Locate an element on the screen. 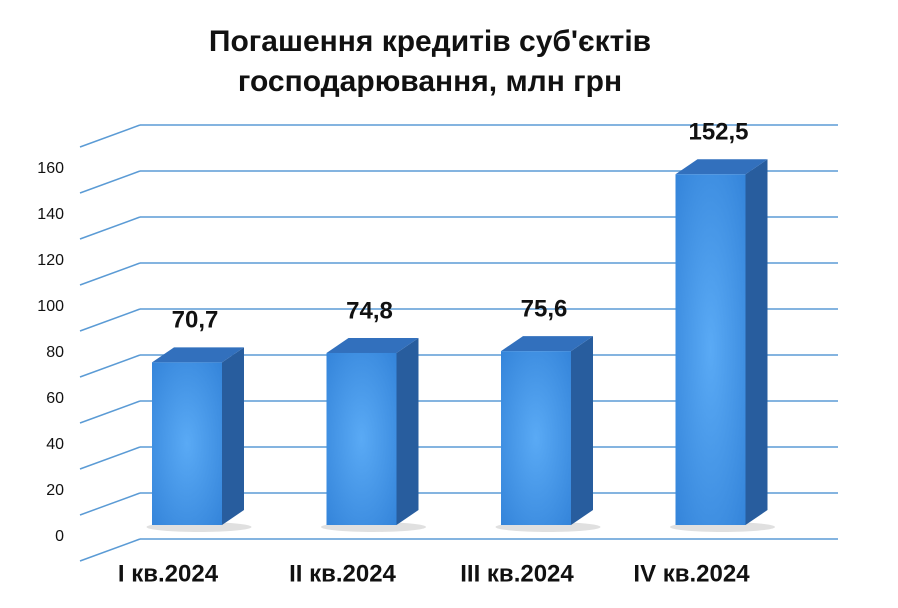 This screenshot has width=898, height=608. y-tick-label: 0 is located at coordinates (59, 536).